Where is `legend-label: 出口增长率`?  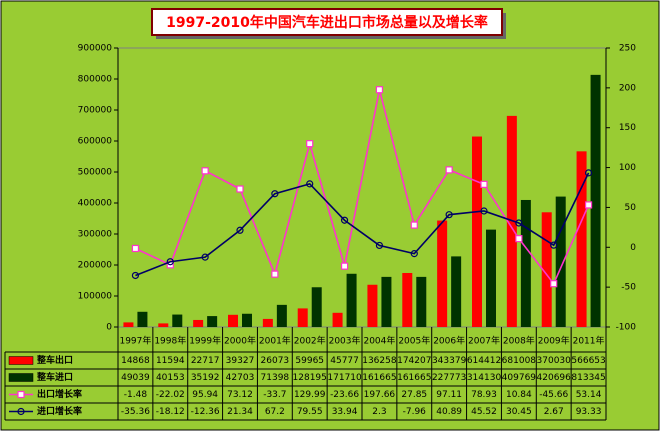
legend-label: 出口增长率 is located at coordinates (59, 394).